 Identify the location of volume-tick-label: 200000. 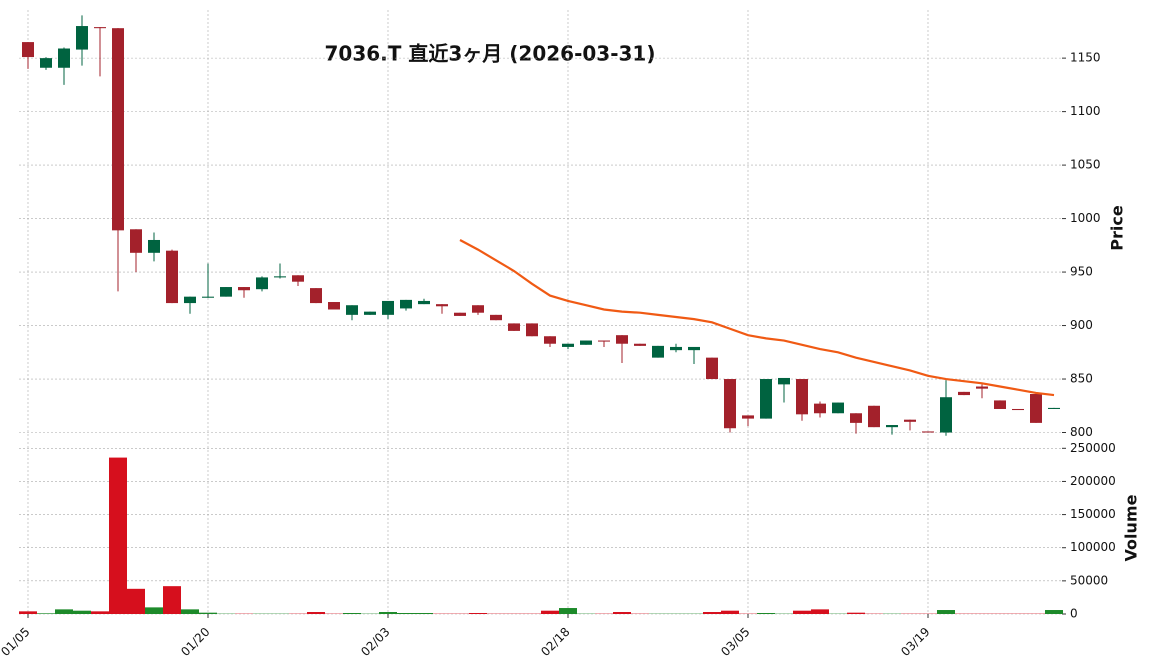
(1093, 481).